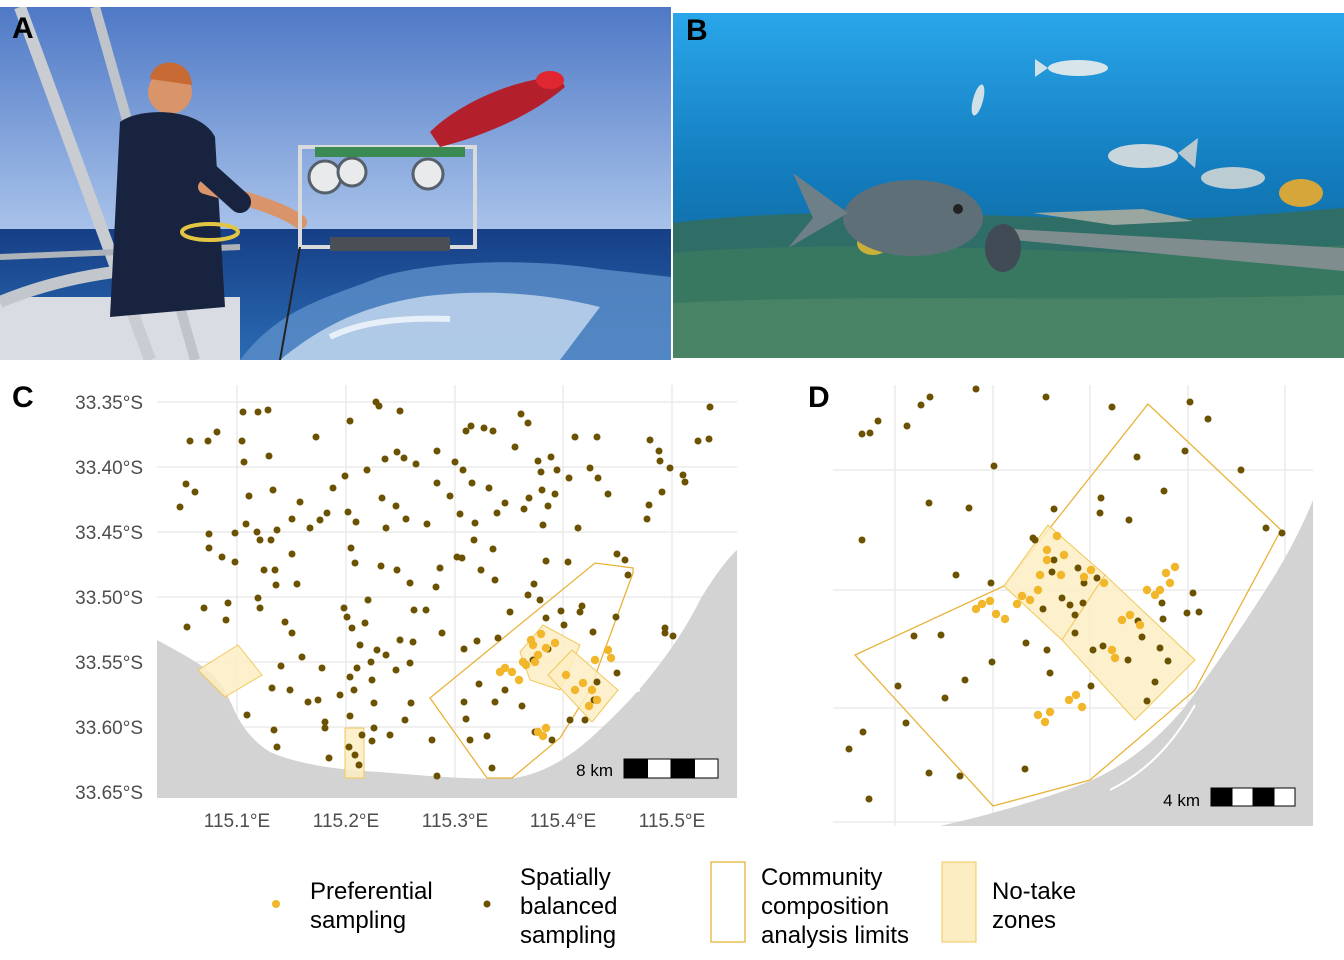  Describe the element at coordinates (455, 821) in the screenshot. I see `lon-tick: 115.3°E` at that location.